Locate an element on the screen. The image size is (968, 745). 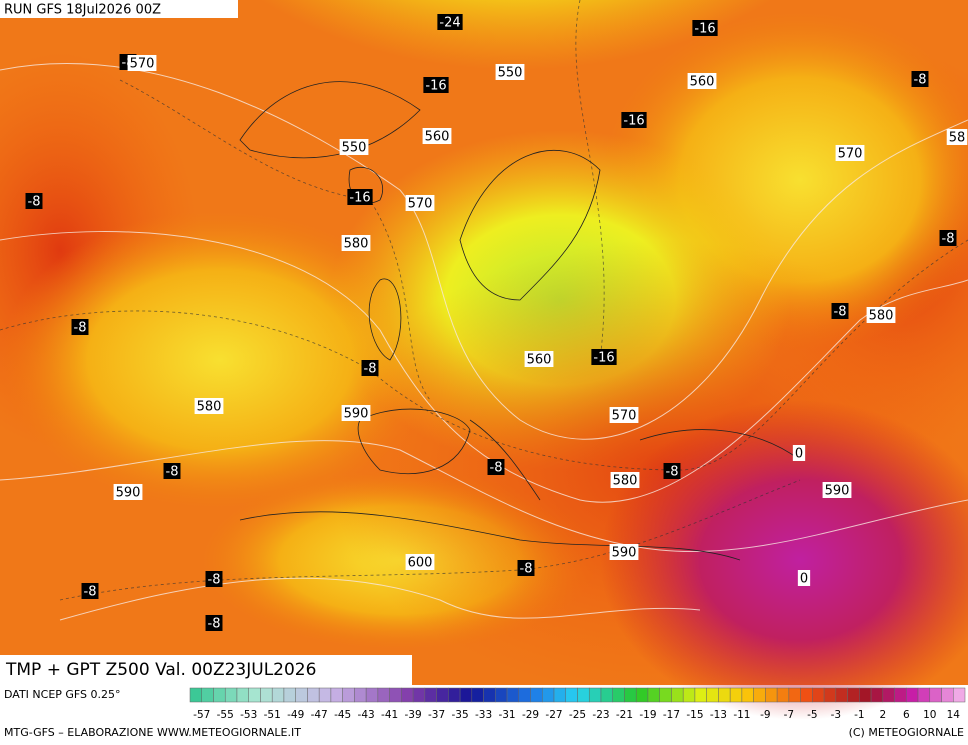
colorbar-label: -35 is located at coordinates (459, 715).